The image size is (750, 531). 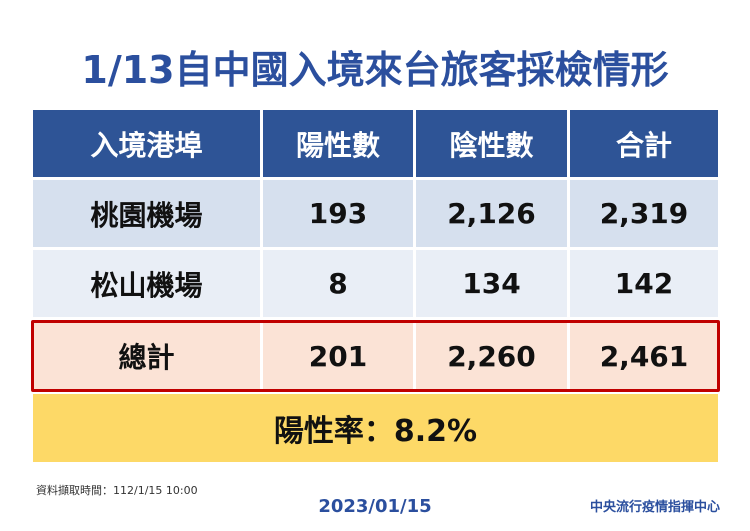 What do you see at coordinates (117, 490) in the screenshot?
I see `note: 資料擷取時間：112/1/15 10:00` at bounding box center [117, 490].